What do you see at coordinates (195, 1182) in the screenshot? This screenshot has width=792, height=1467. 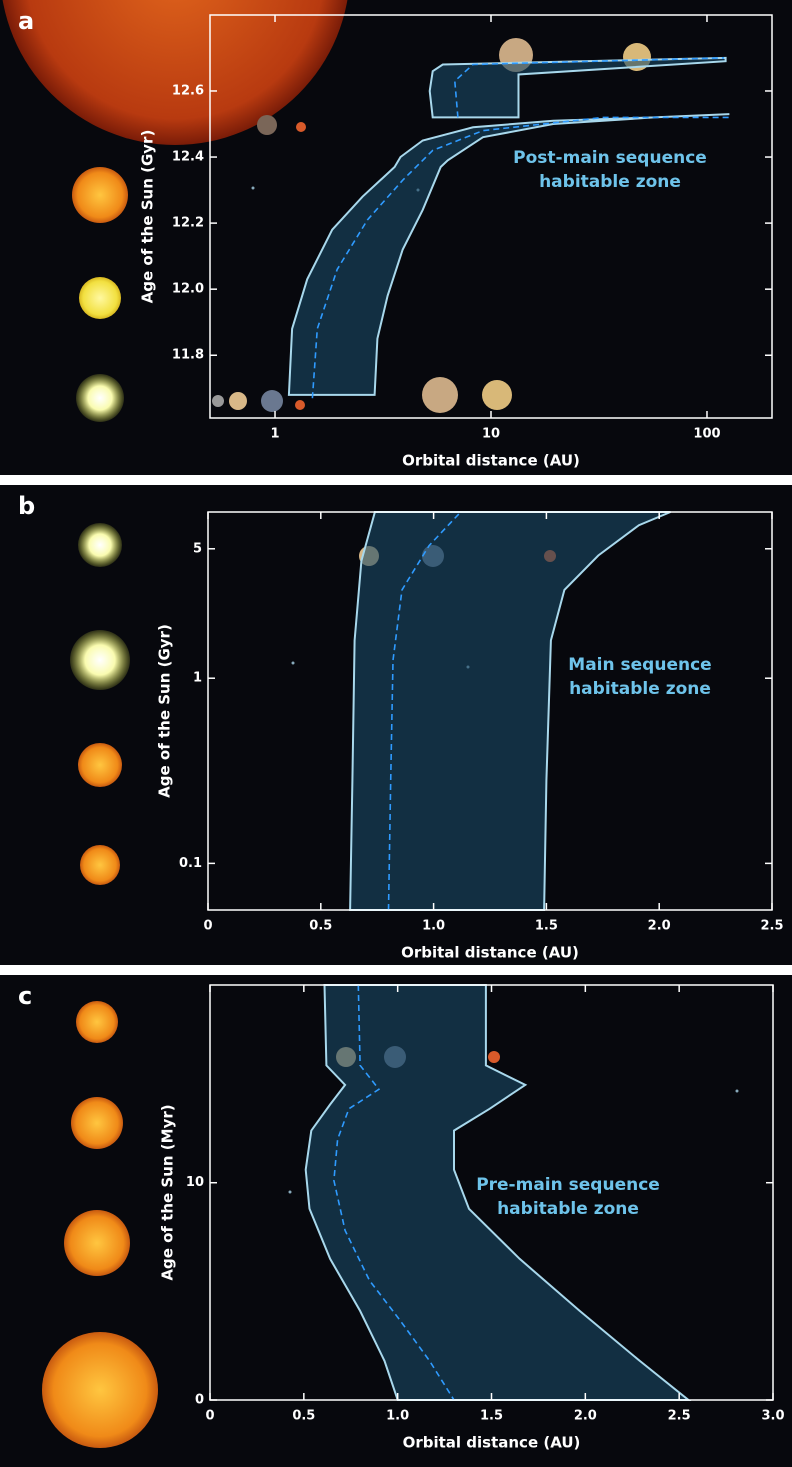 I see `y-tick-label: 10` at bounding box center [195, 1182].